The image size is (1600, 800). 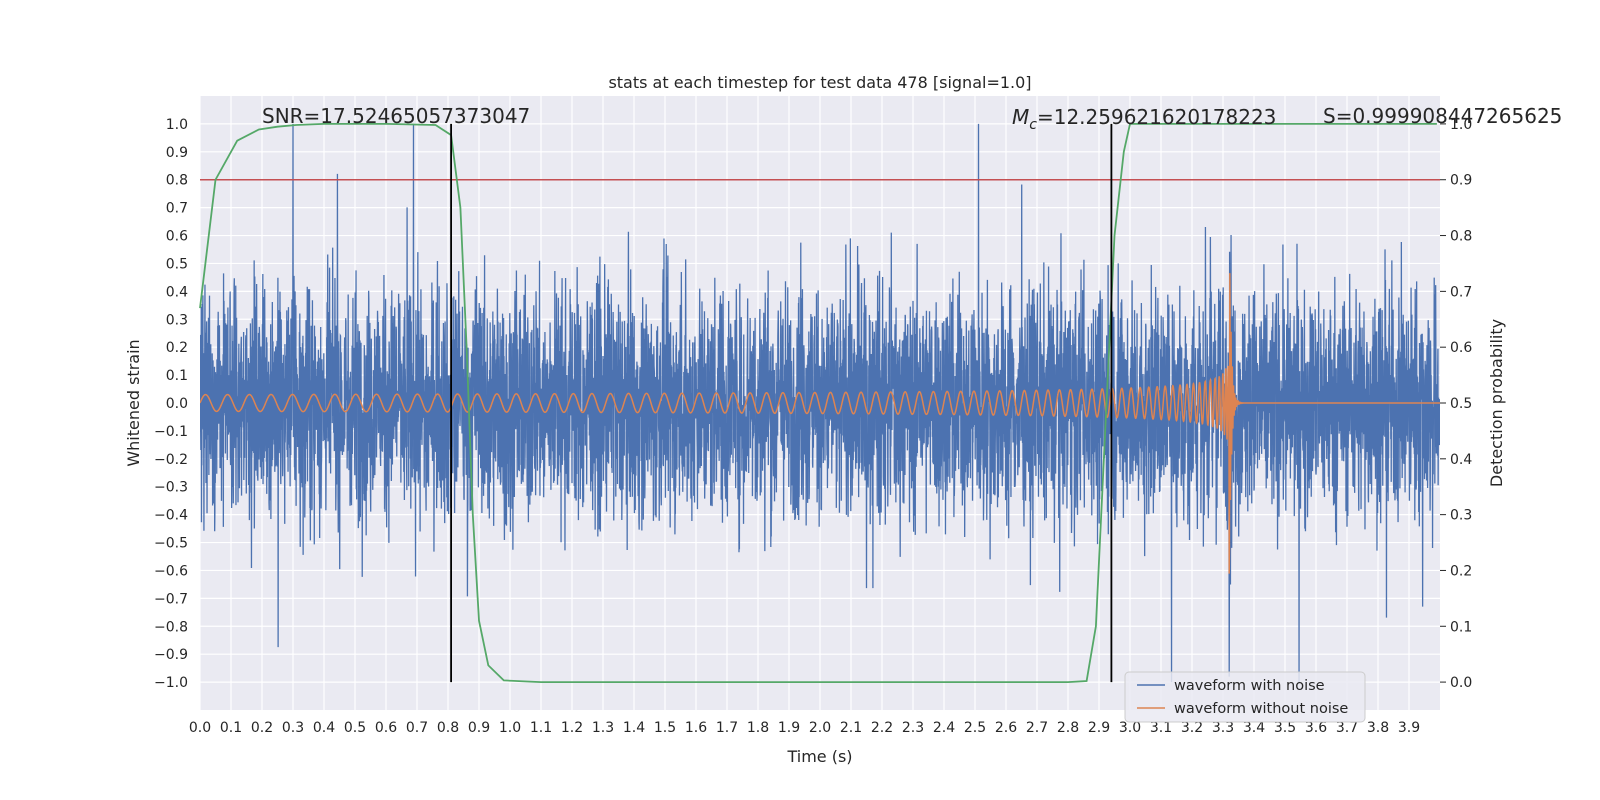 What do you see at coordinates (1461, 404) in the screenshot?
I see `y2-tick-label: 0.5` at bounding box center [1461, 404].